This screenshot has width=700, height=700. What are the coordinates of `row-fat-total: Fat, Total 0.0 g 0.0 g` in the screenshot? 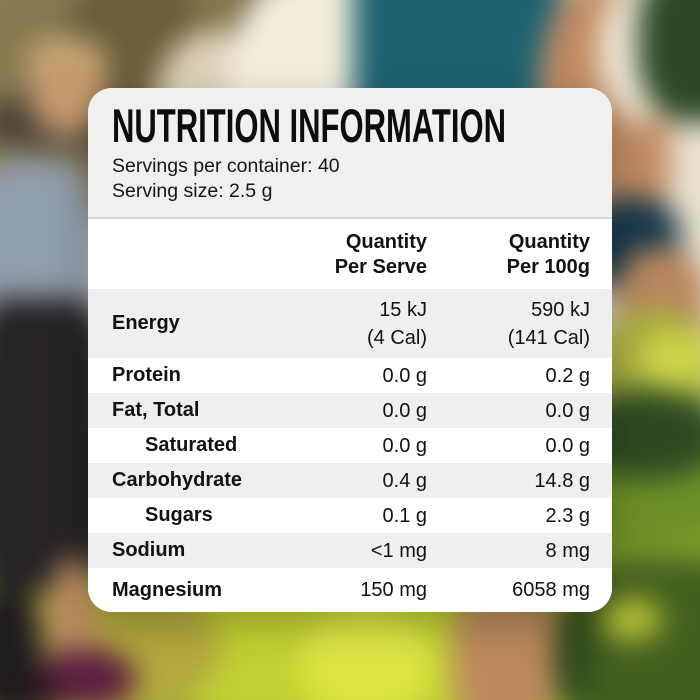 It's located at (350, 410).